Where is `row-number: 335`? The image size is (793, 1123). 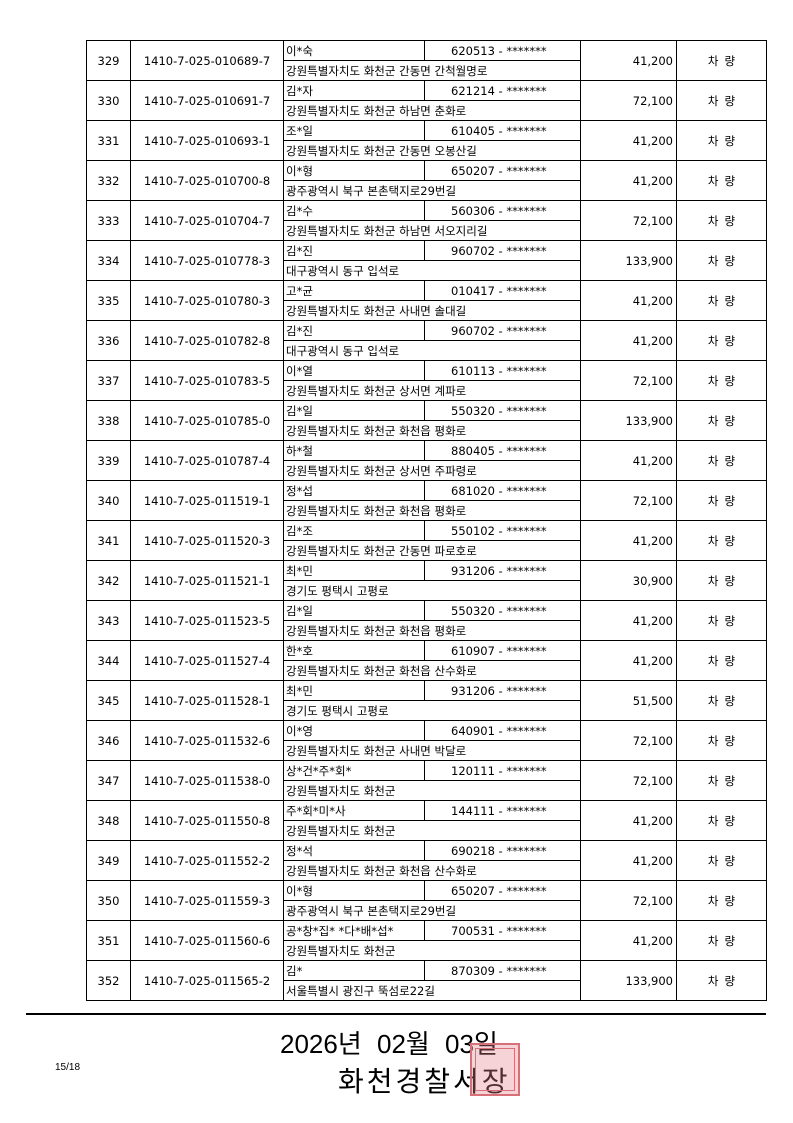
row-number: 335 is located at coordinates (108, 300).